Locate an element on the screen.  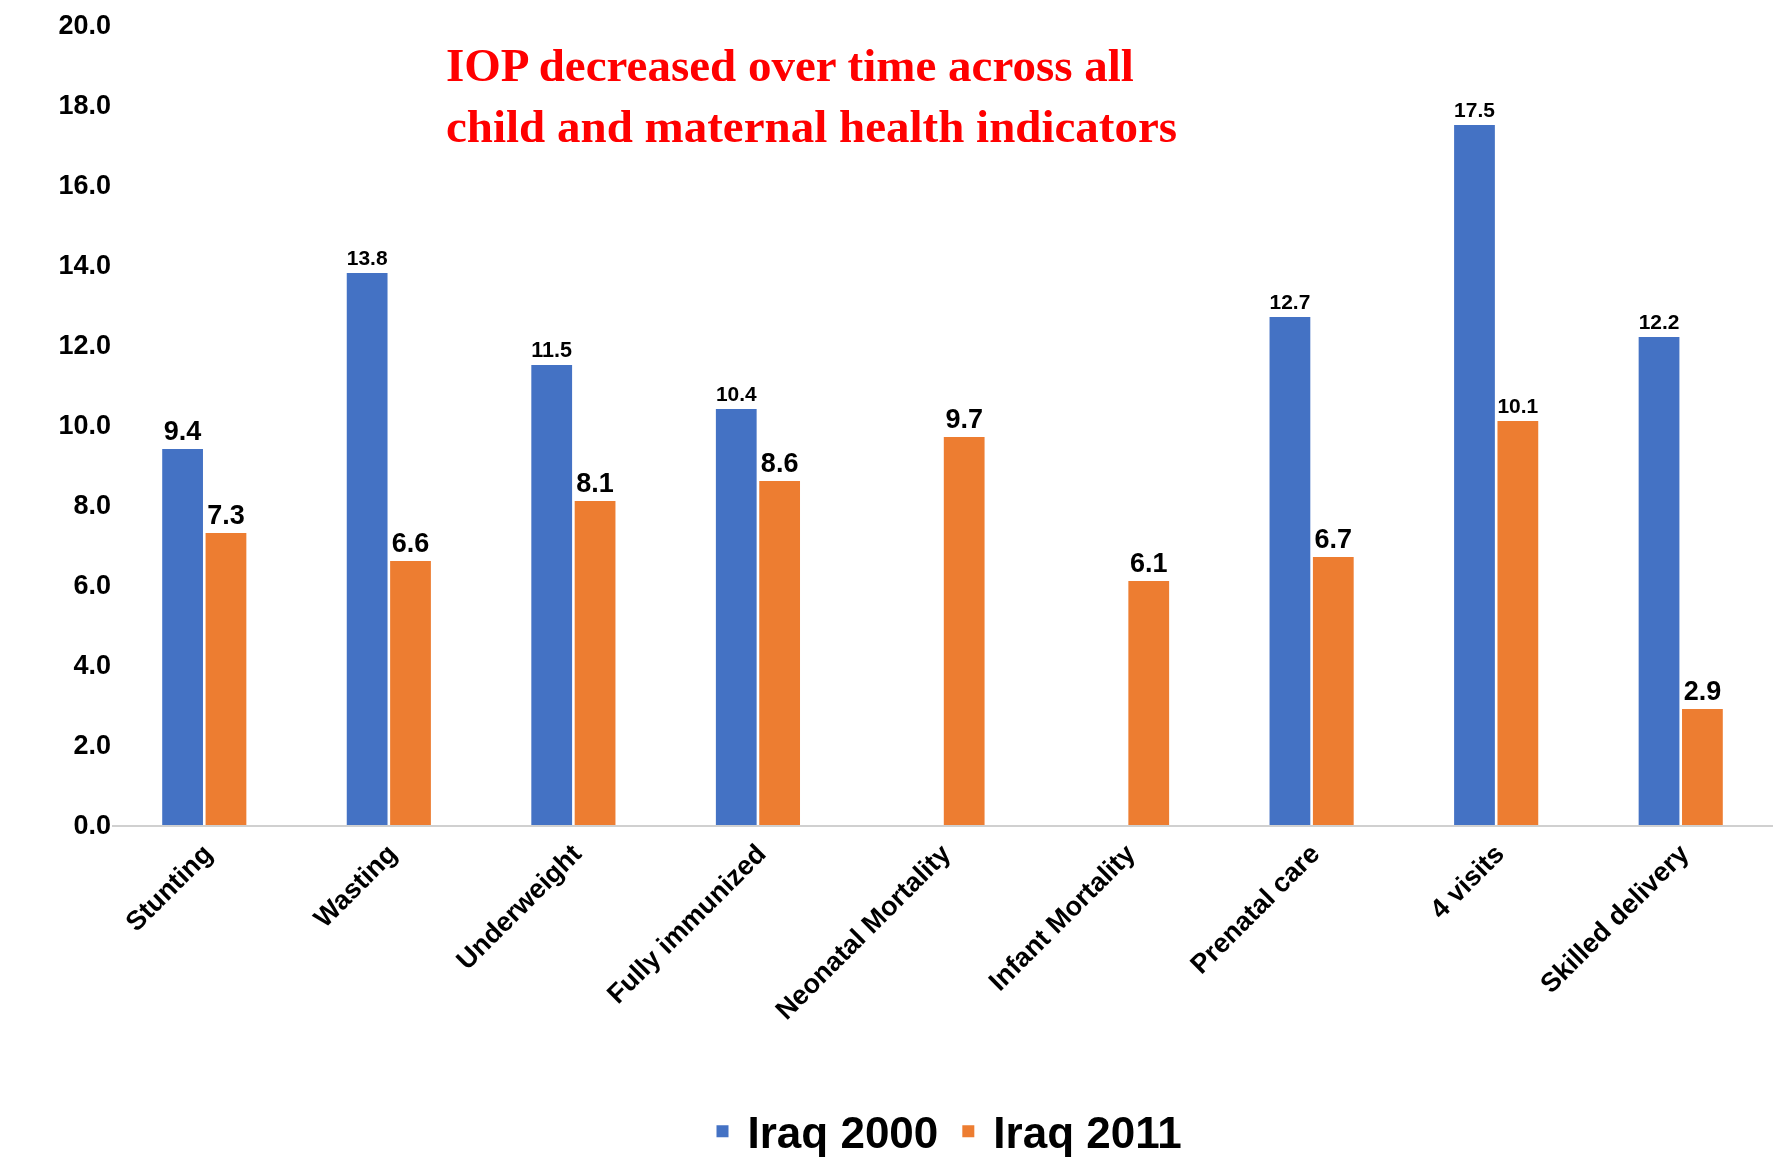
y-tick-label: 4.0 is located at coordinates (92, 665).